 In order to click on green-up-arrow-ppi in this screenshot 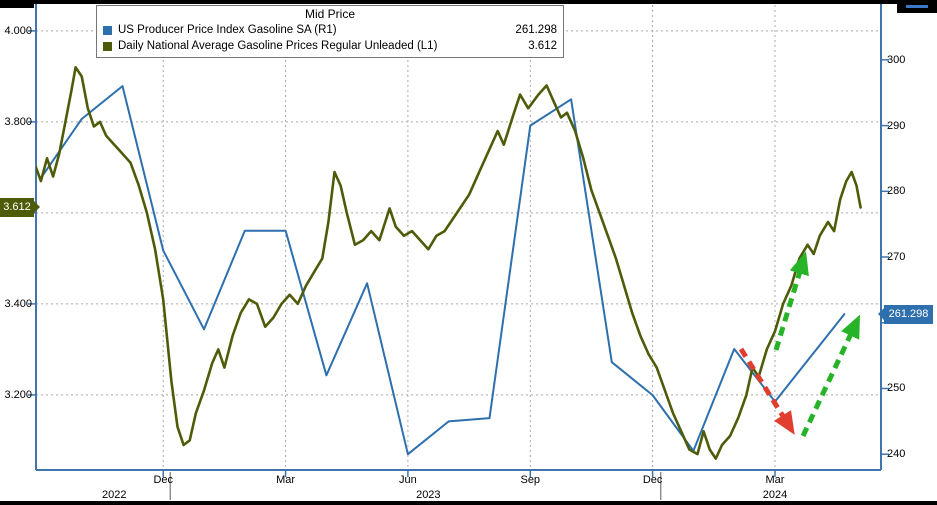, I will do `click(830, 376)`.